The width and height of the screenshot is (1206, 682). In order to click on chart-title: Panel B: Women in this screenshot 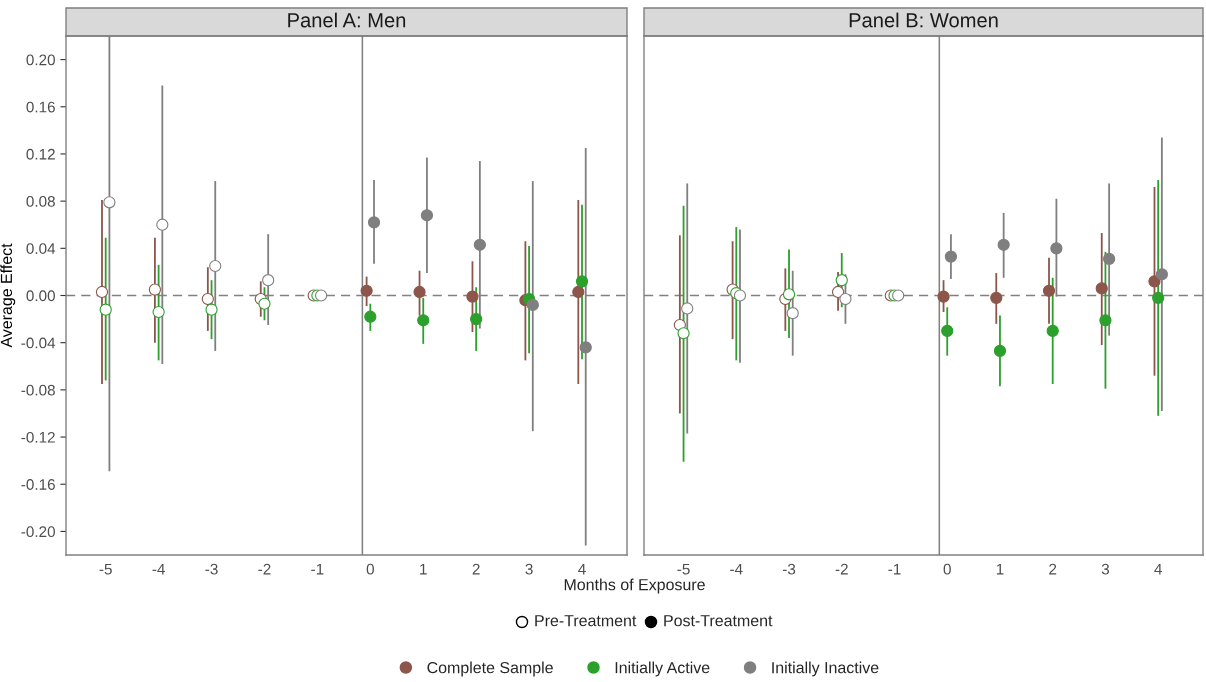, I will do `click(923, 20)`.